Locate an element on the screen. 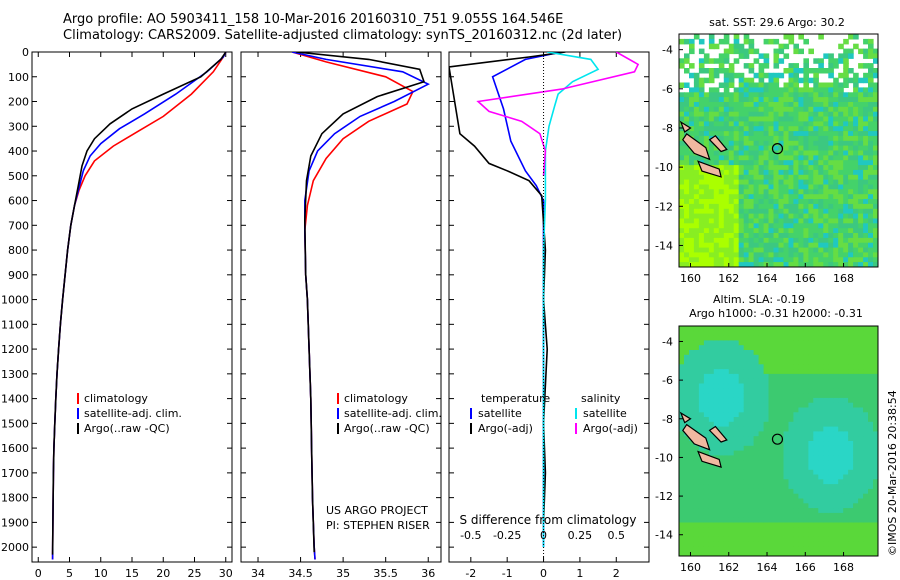 The width and height of the screenshot is (900, 580). series-line is located at coordinates (361, 302).